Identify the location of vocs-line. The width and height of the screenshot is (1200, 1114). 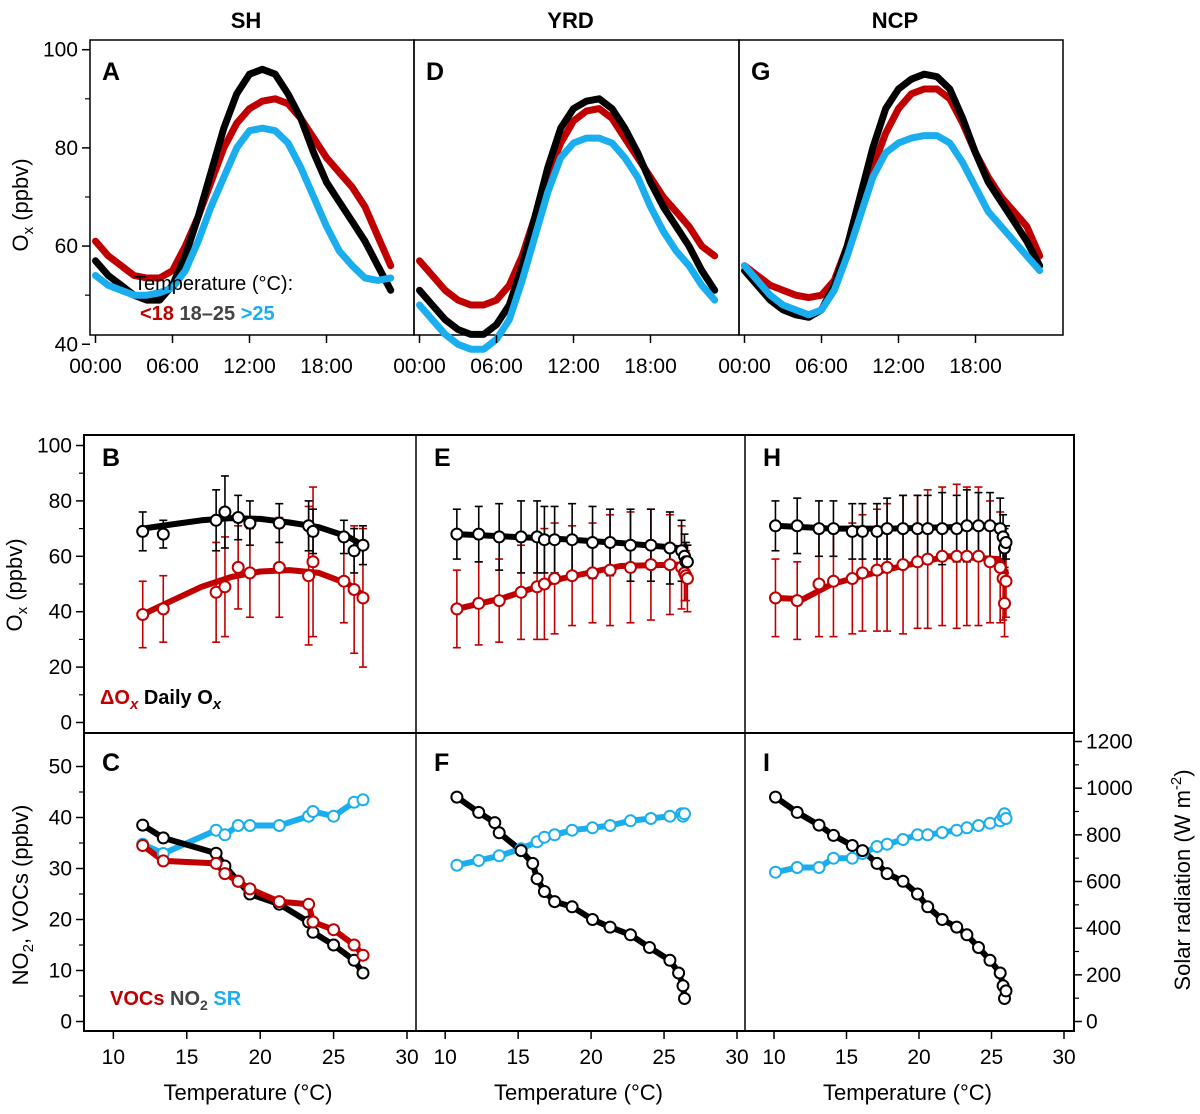
(252, 900).